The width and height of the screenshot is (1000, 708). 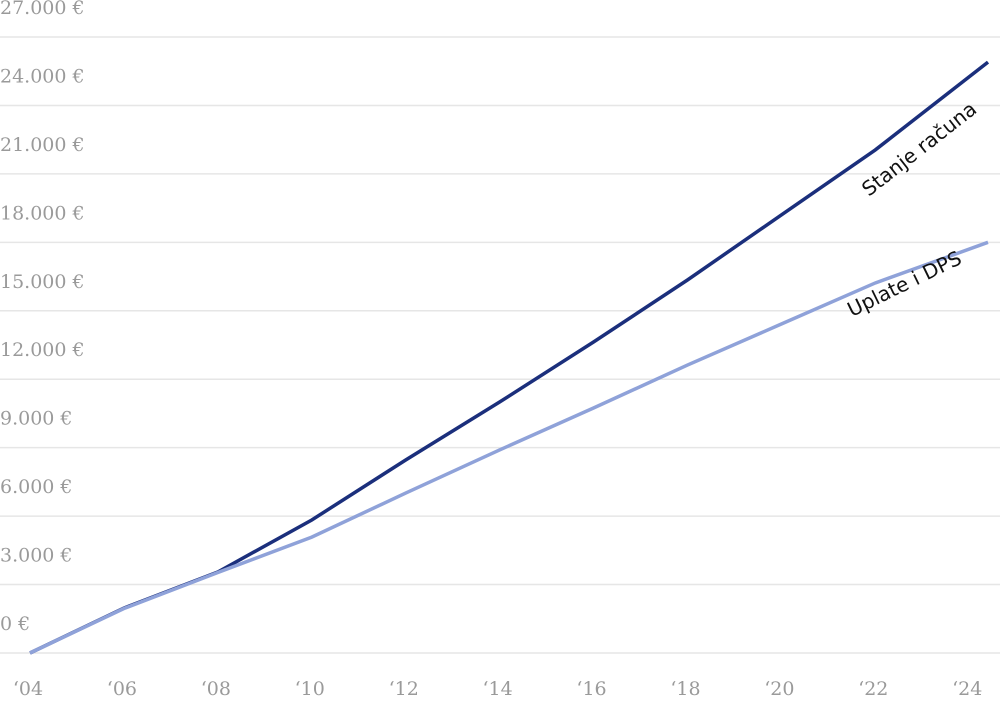 I want to click on x-tick-label: ‘20, so click(x=779, y=689).